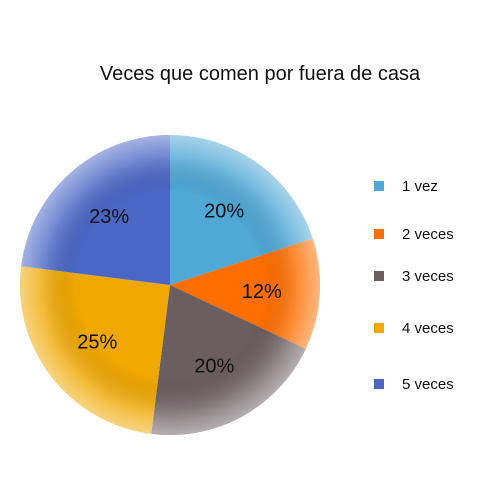  Describe the element at coordinates (179, 289) in the screenshot. I see `slice-labels: 20% 12% 20% 25% 23%` at that location.